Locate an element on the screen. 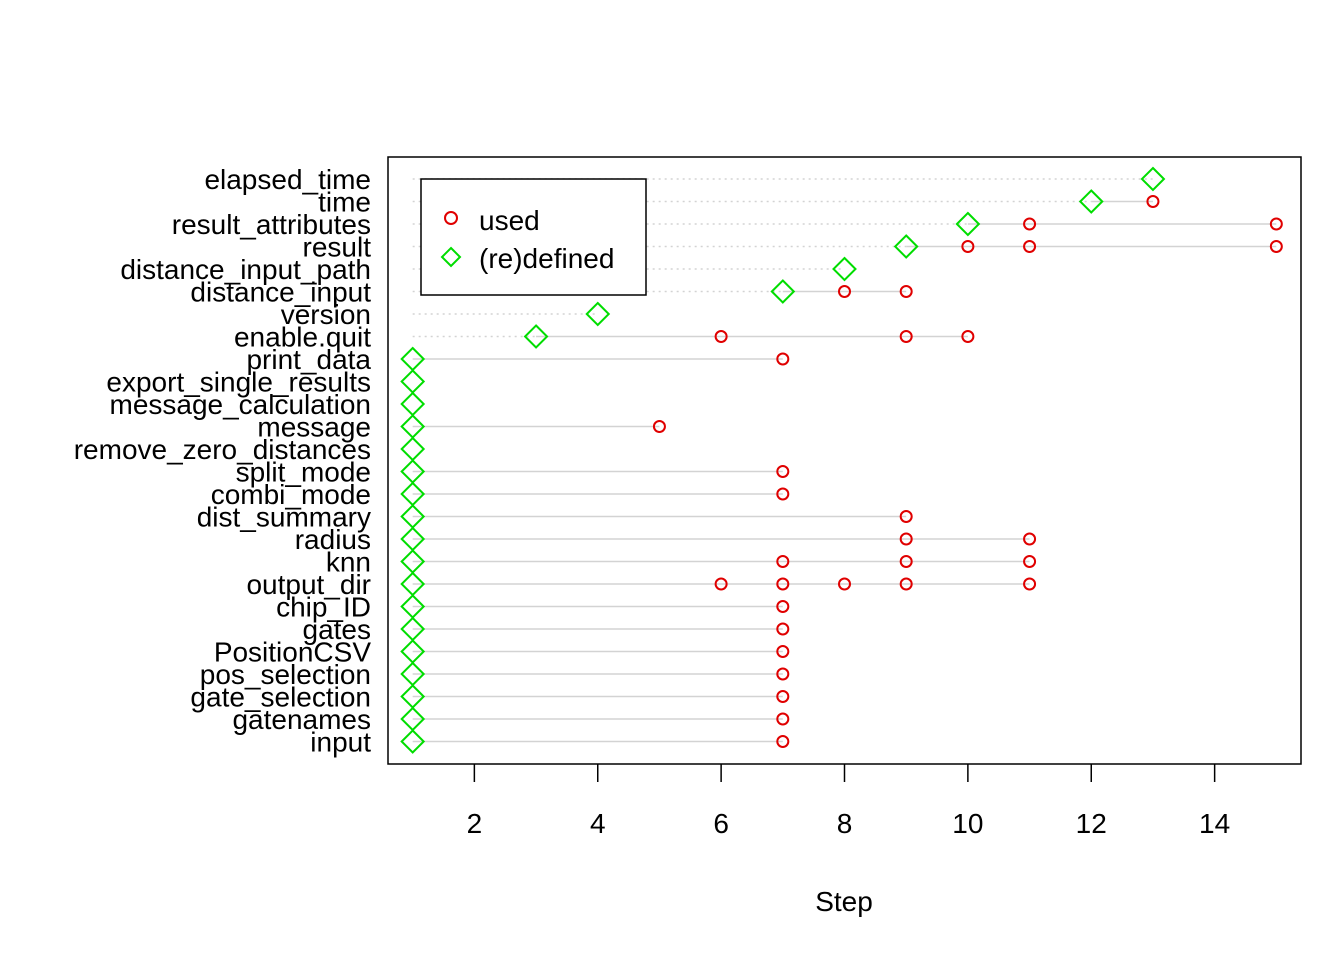  variable-label-distance-input-path: distance_input_path is located at coordinates (245, 269).